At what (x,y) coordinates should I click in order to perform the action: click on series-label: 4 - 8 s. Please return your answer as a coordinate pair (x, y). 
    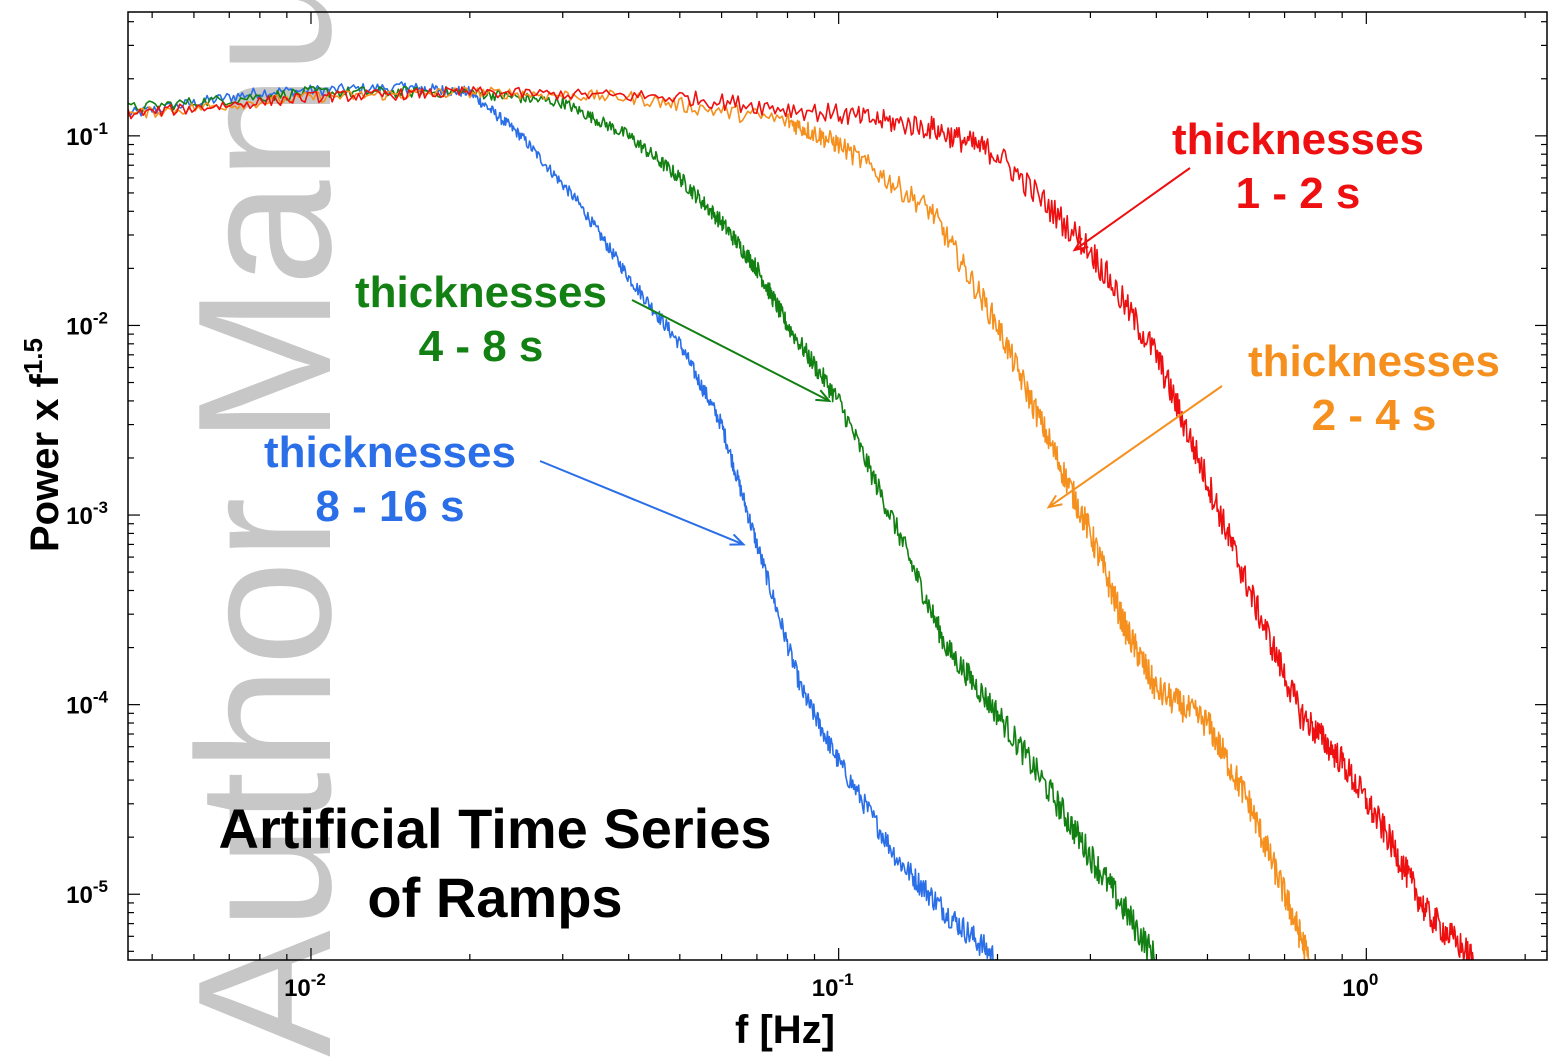
    Looking at the image, I should click on (481, 346).